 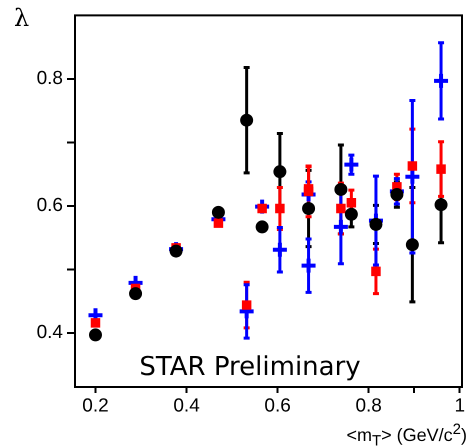 I want to click on x-tick-label: 0.2, so click(x=95, y=406).